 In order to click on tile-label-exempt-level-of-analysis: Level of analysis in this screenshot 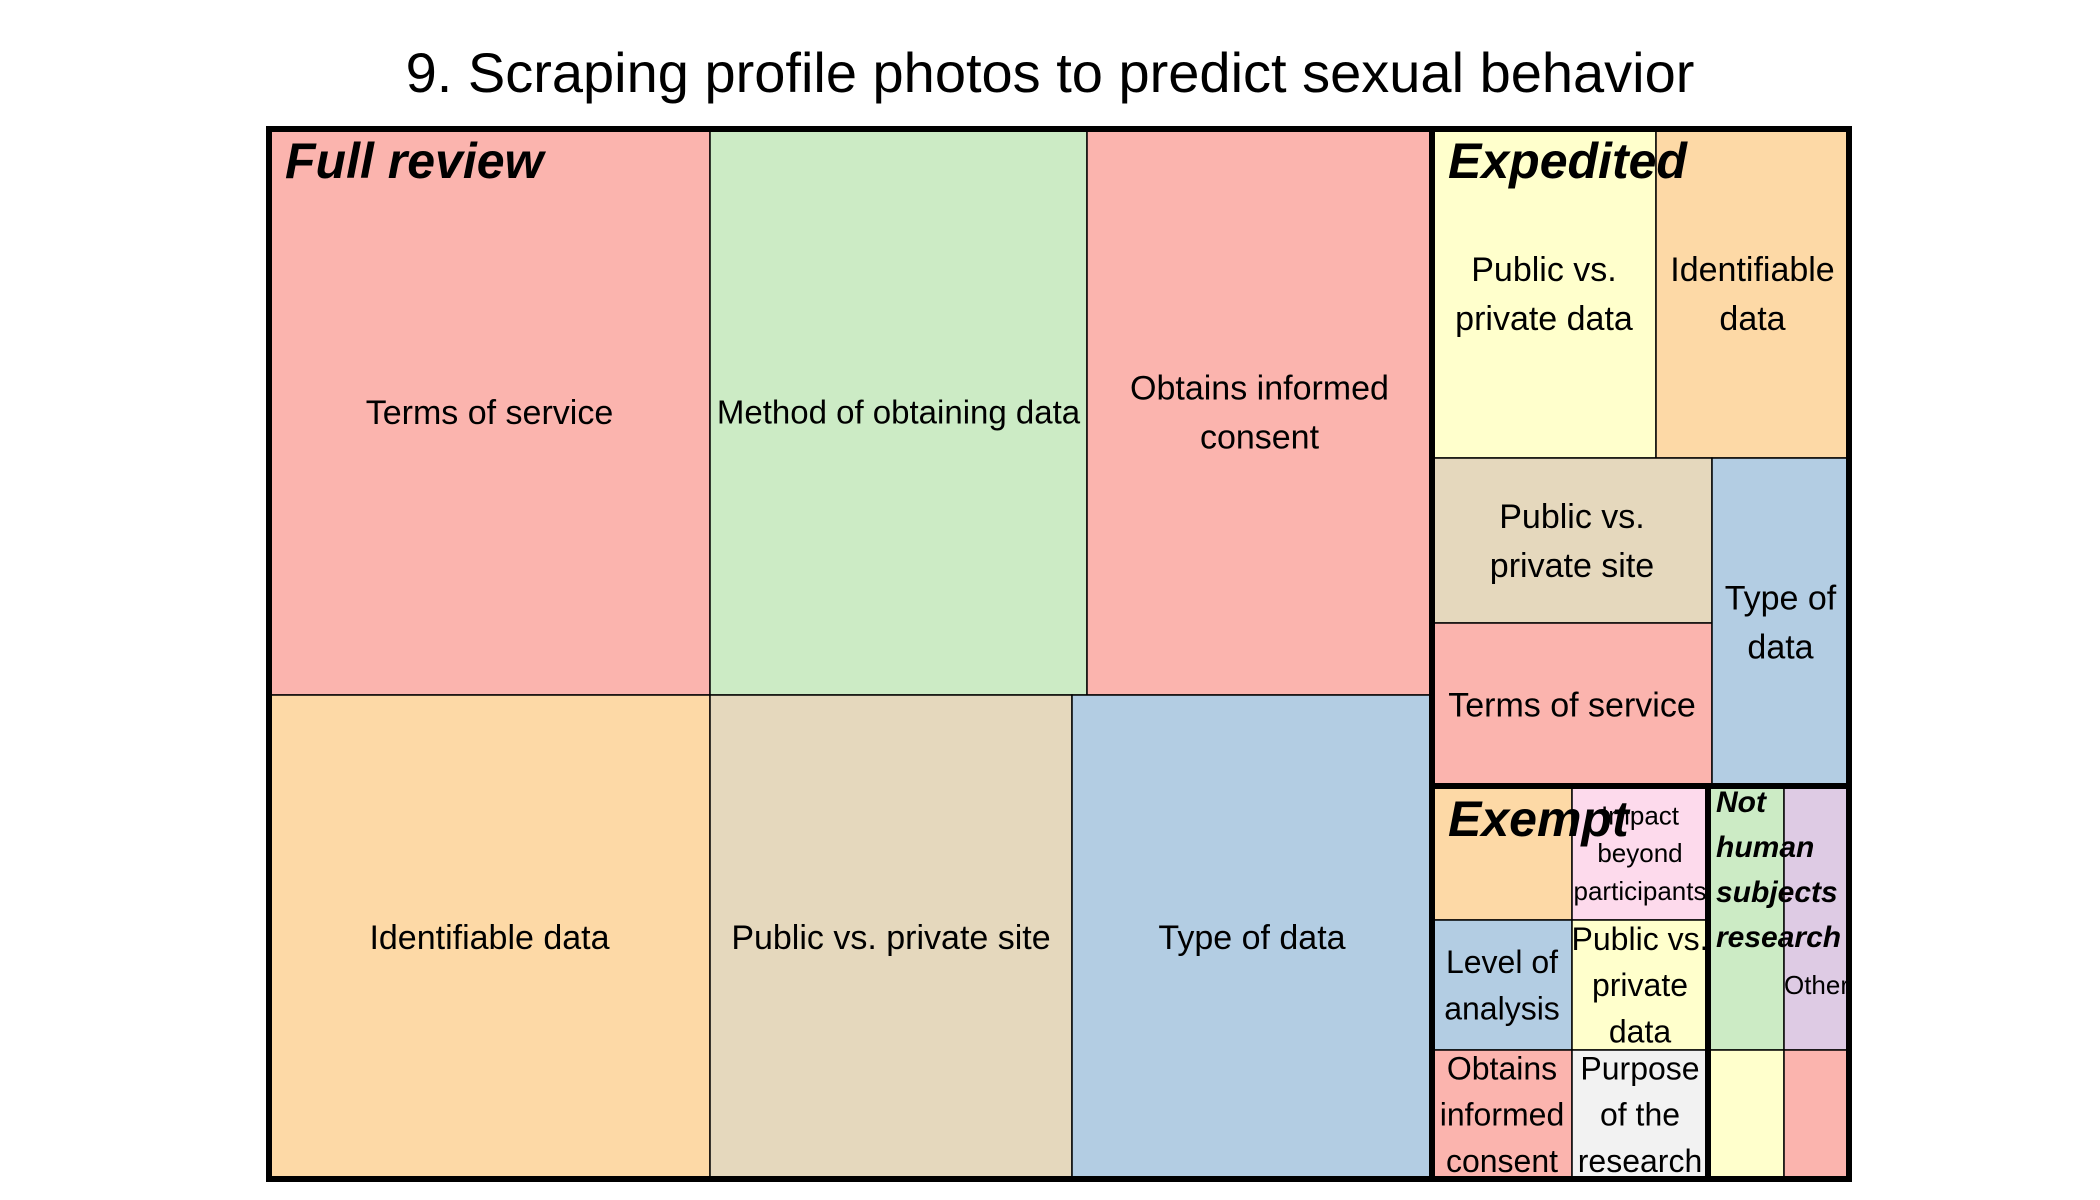, I will do `click(1502, 985)`.